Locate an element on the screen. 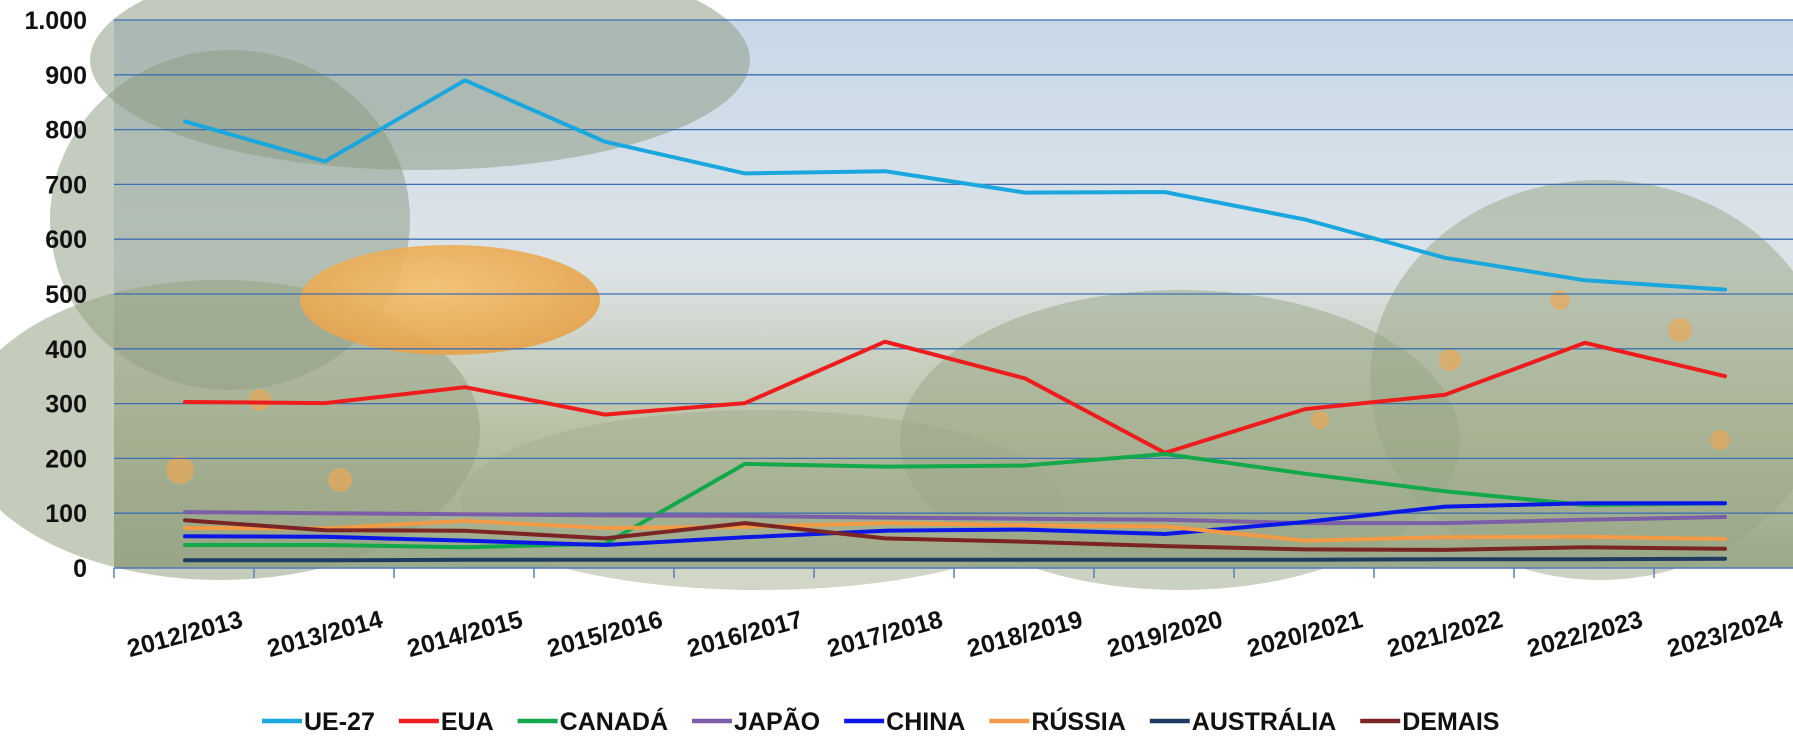 The width and height of the screenshot is (1793, 749). series-line-eua is located at coordinates (955, 397).